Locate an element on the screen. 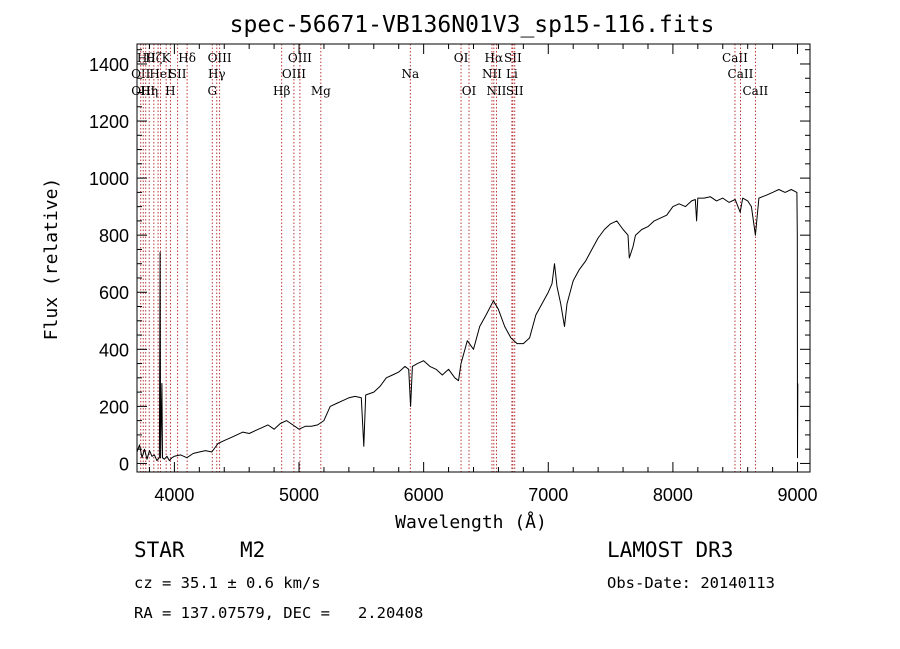  y-axis-label: Flux (relative) is located at coordinates (51, 259).